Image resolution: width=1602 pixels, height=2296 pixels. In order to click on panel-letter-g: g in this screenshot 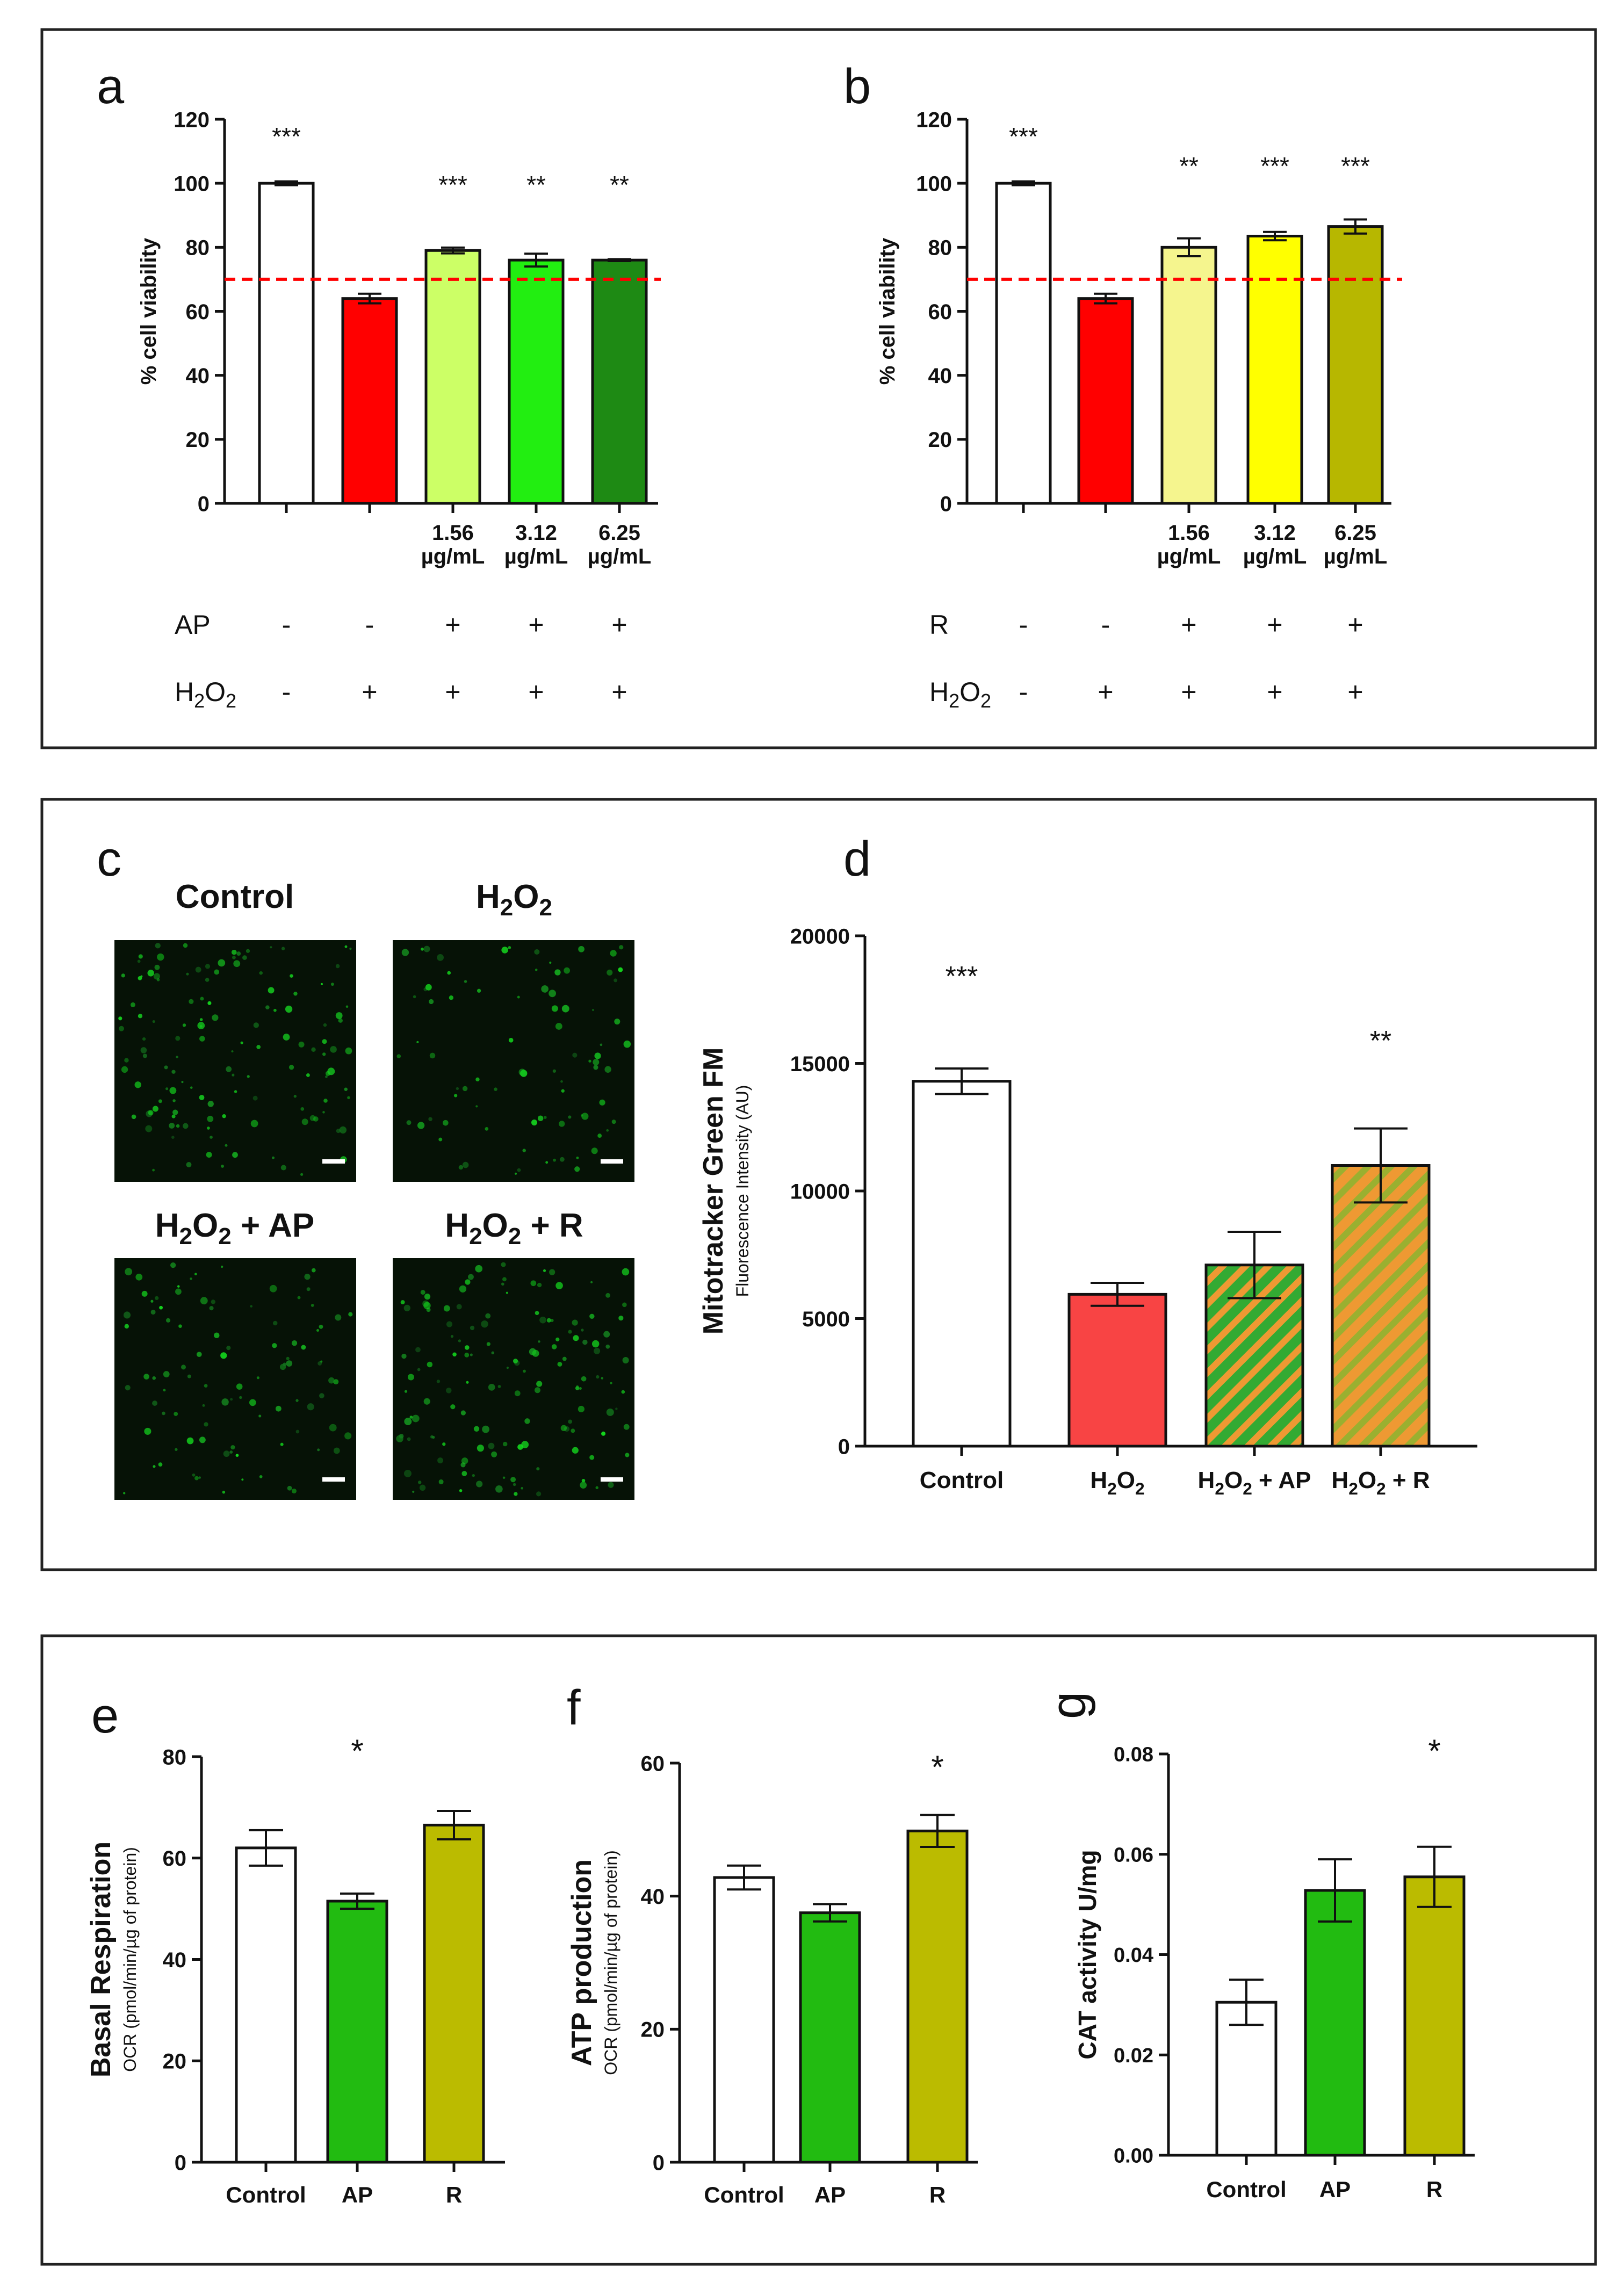, I will do `click(1068, 1705)`.